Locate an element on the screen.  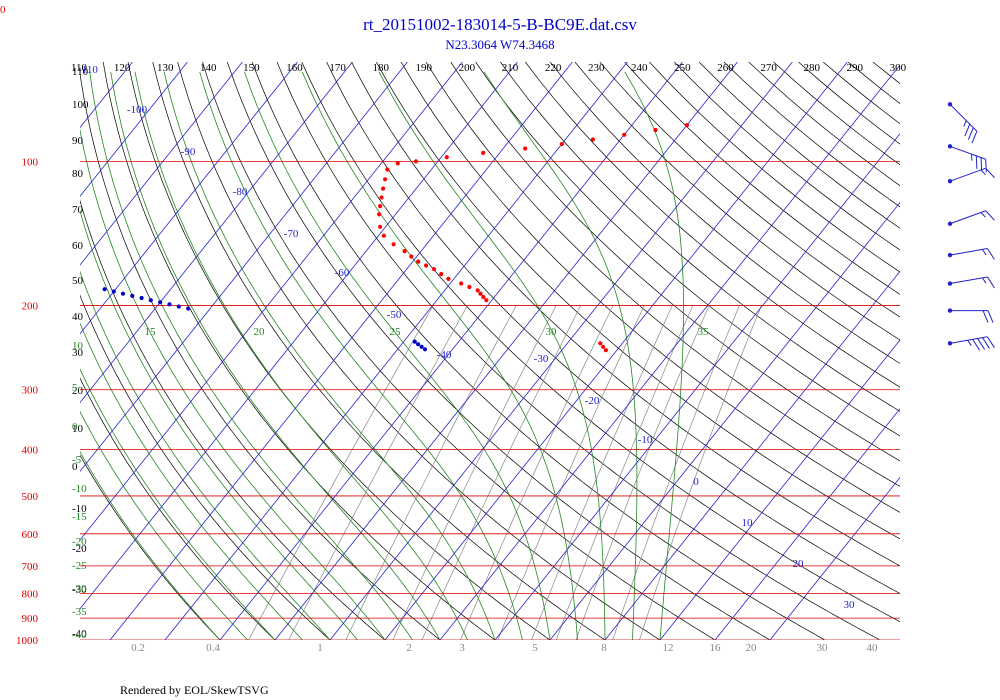
theta-top-label: 120 is located at coordinates (122, 68).